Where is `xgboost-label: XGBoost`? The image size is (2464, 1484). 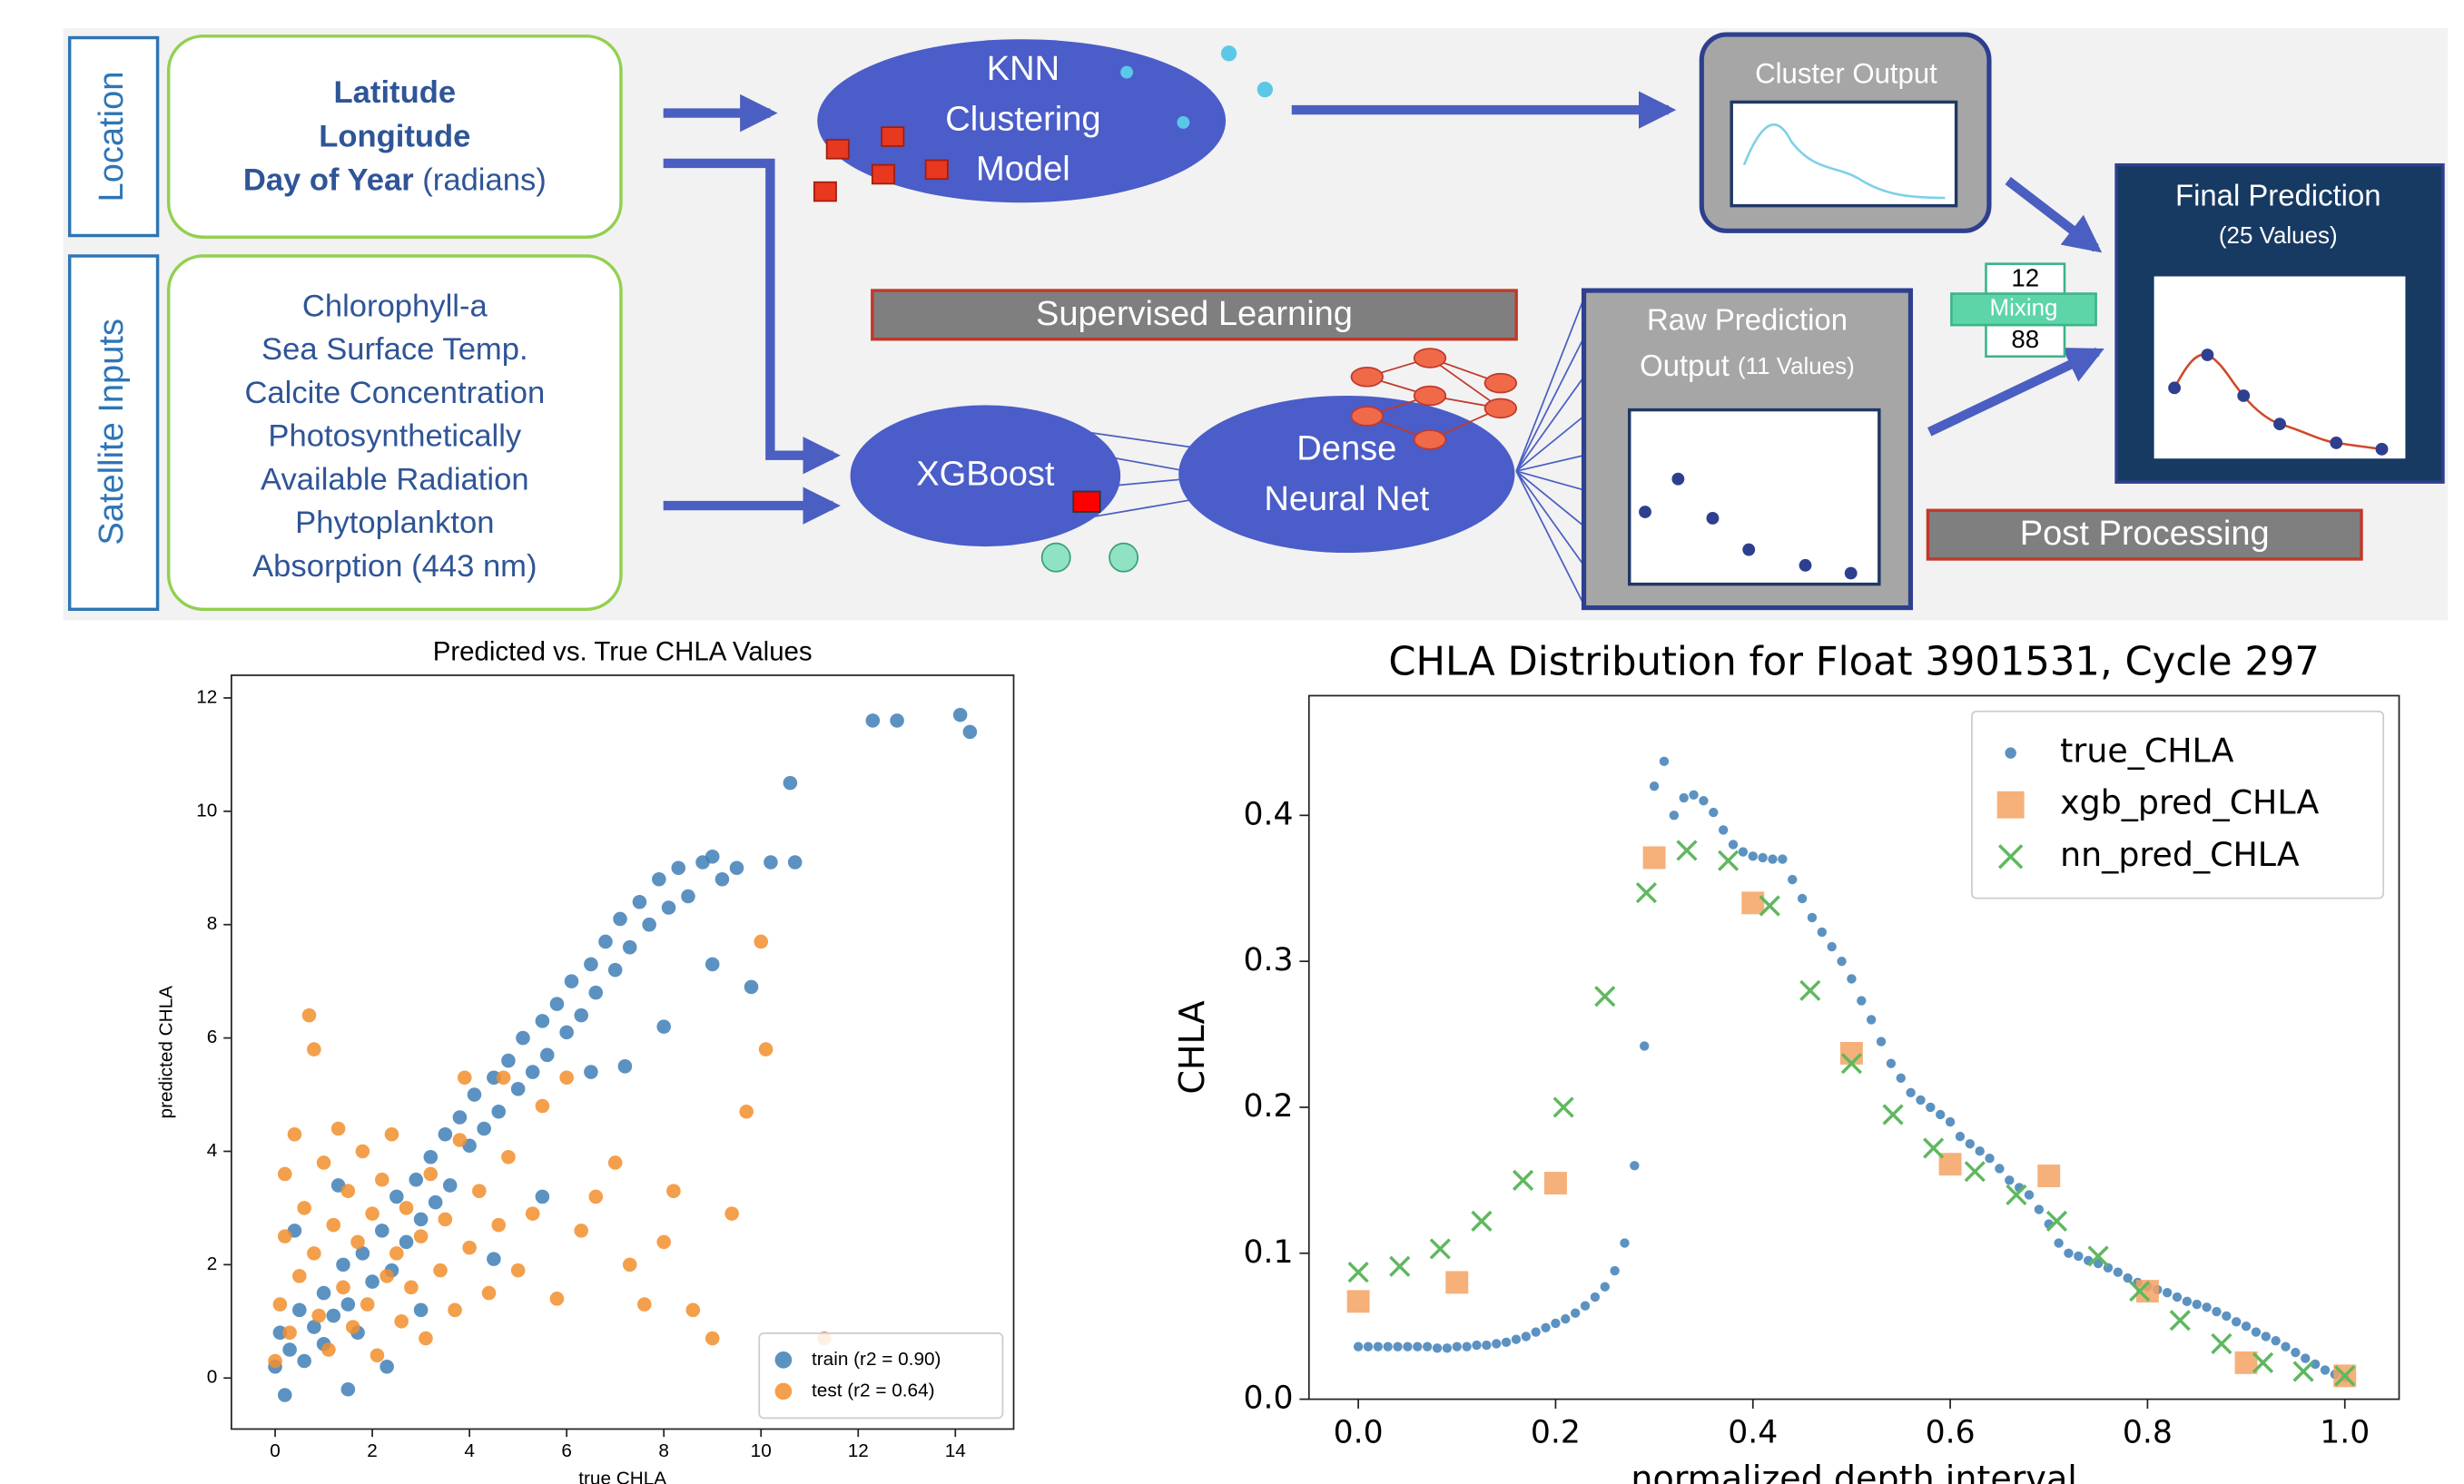
xgboost-label: XGBoost is located at coordinates (985, 474).